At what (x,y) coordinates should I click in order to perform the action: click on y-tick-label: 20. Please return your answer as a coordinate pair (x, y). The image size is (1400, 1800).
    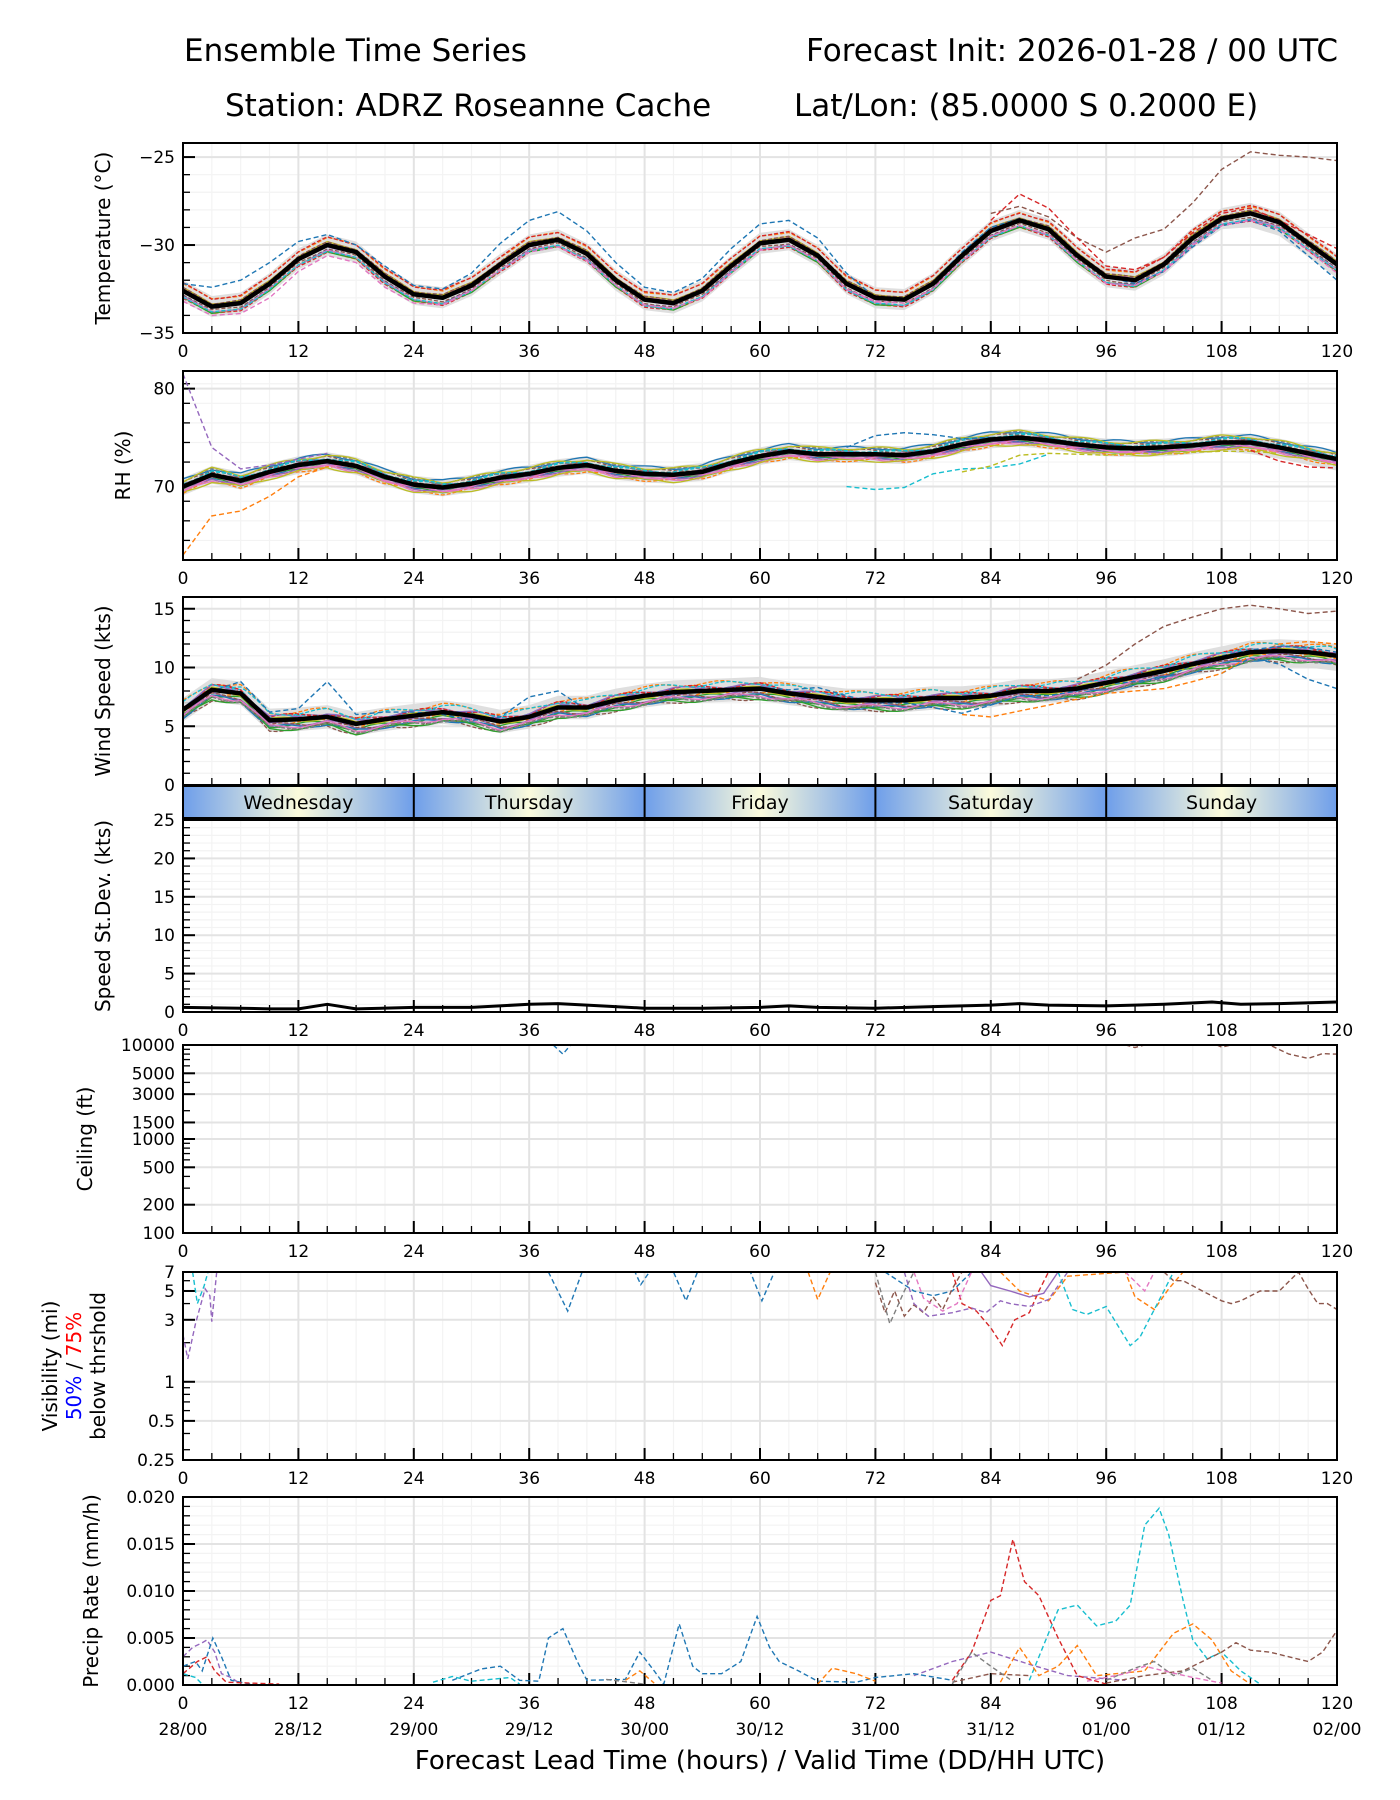
    Looking at the image, I should click on (164, 859).